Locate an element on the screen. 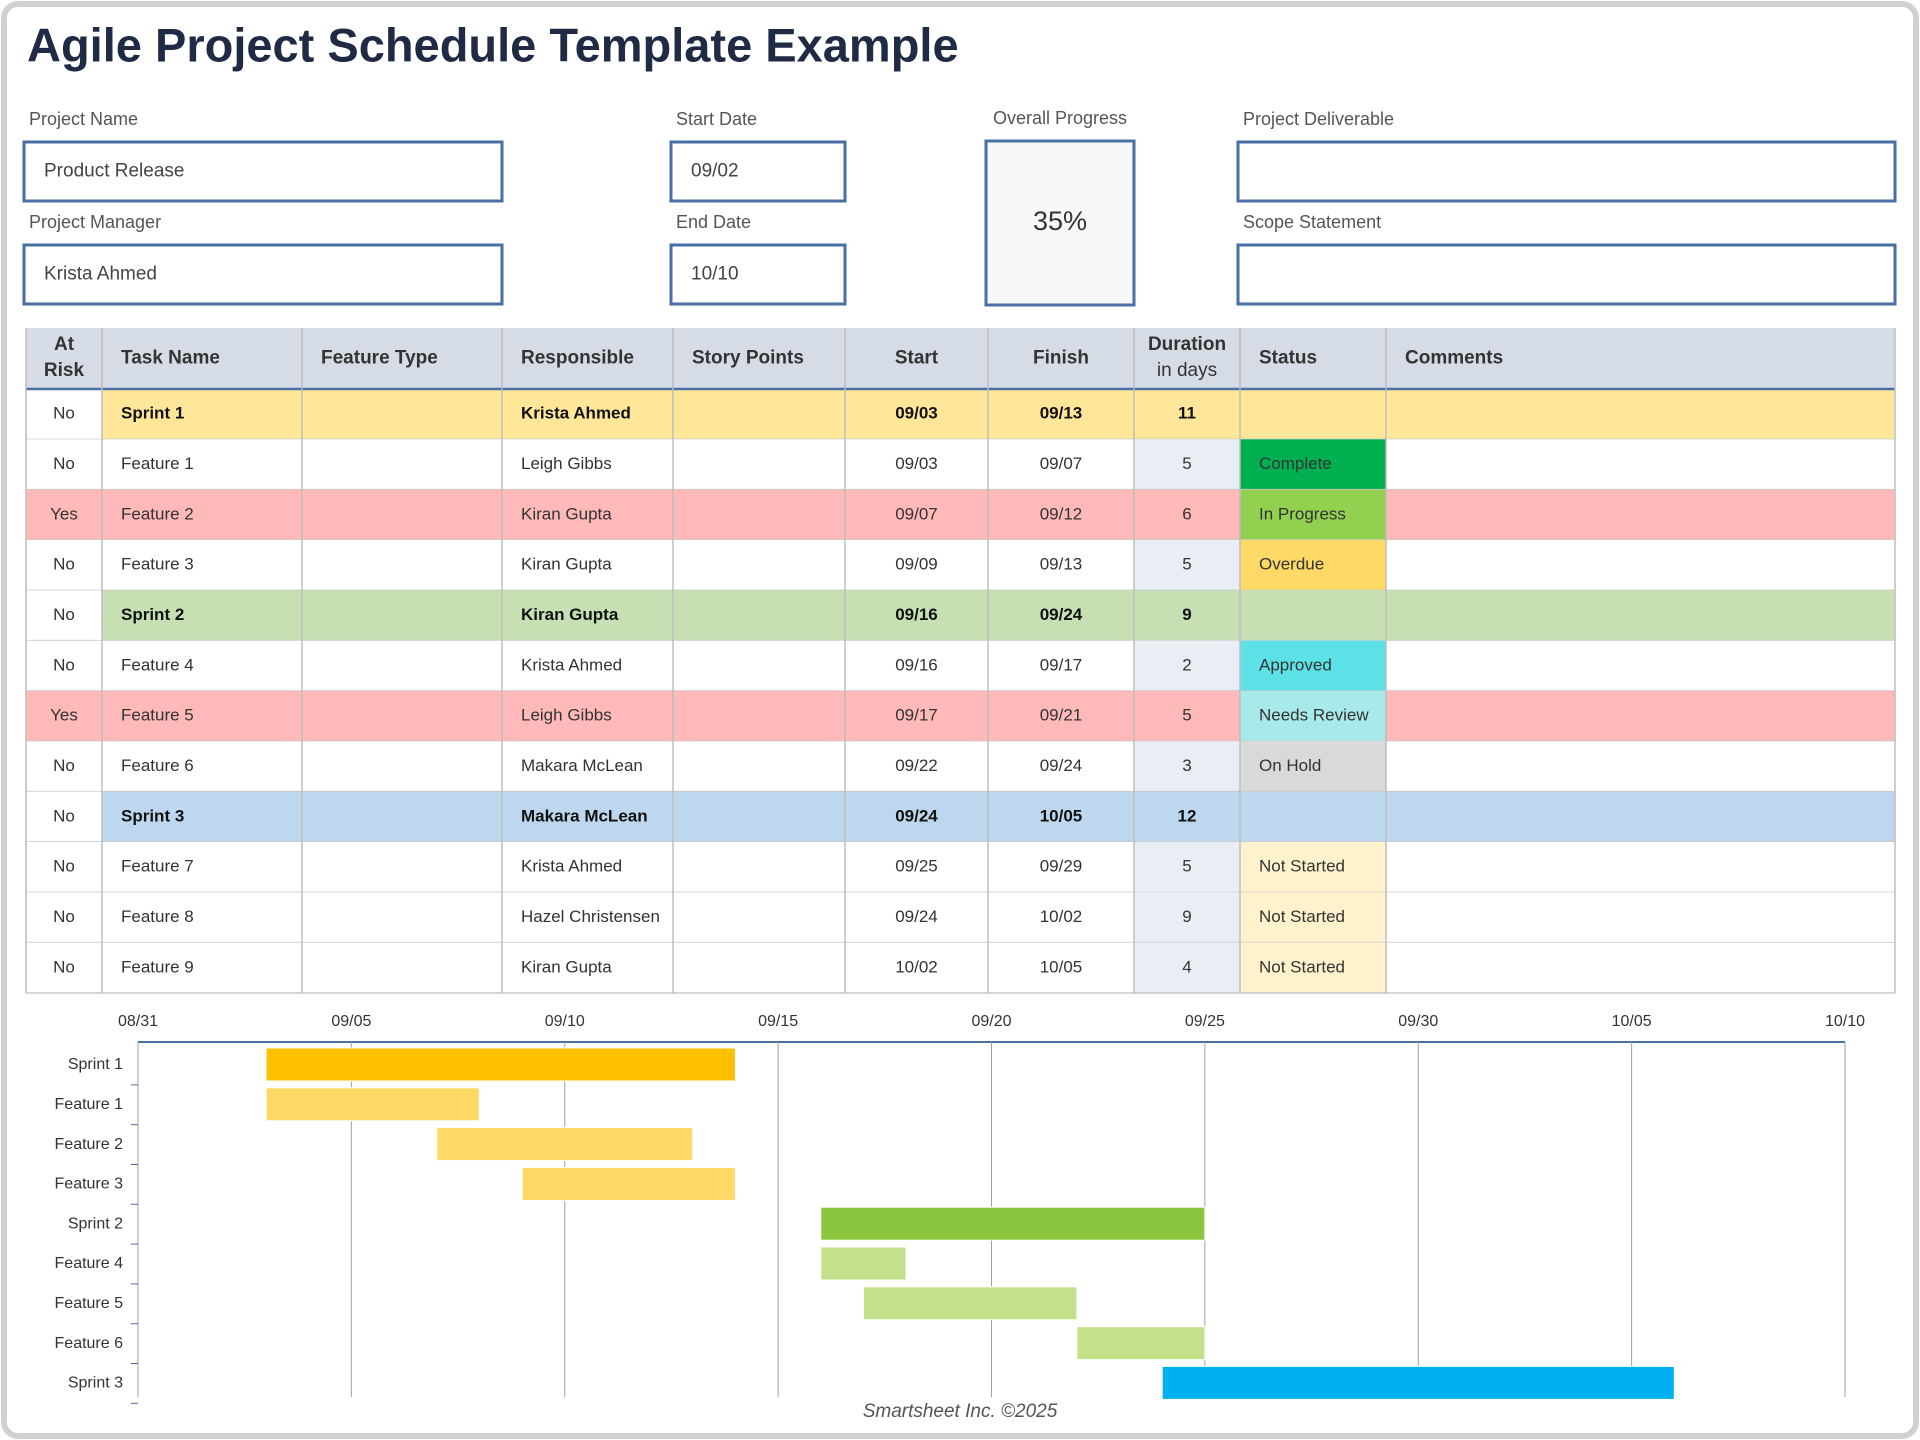 The width and height of the screenshot is (1920, 1440). field-value: Krista Ahmed is located at coordinates (100, 274).